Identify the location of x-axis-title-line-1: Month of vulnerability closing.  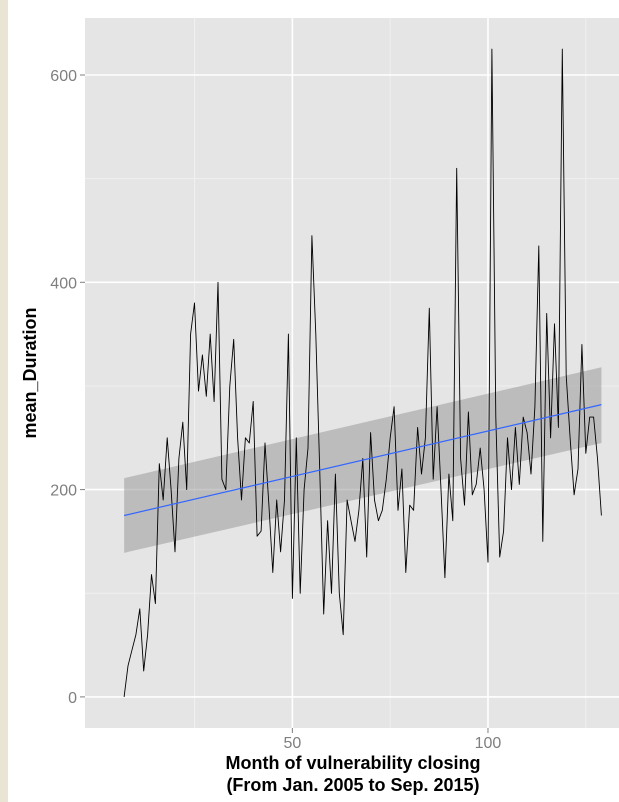
(352, 763).